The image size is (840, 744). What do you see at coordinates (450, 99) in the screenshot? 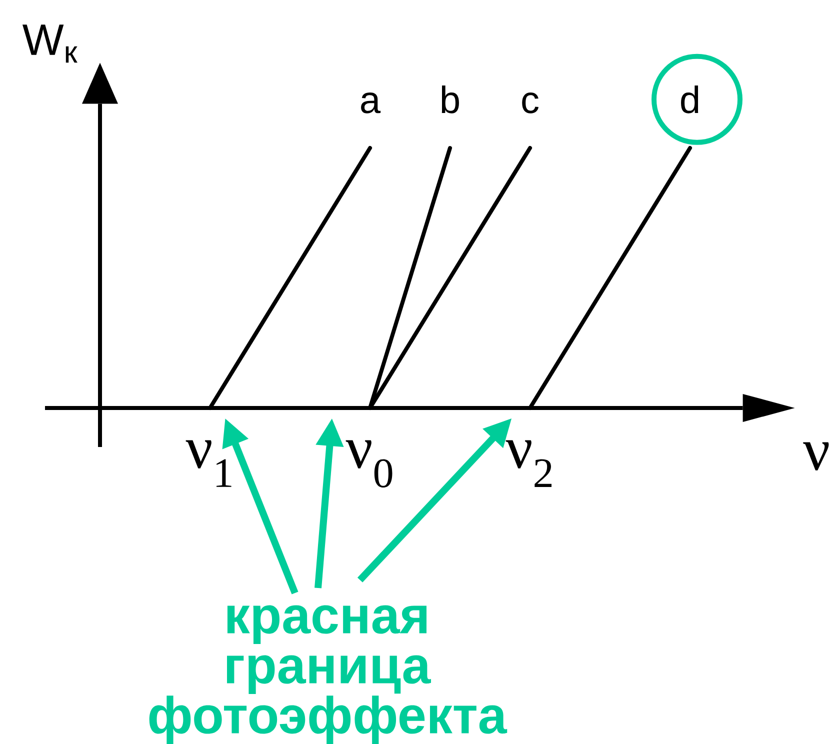
I see `series-label: b` at bounding box center [450, 99].